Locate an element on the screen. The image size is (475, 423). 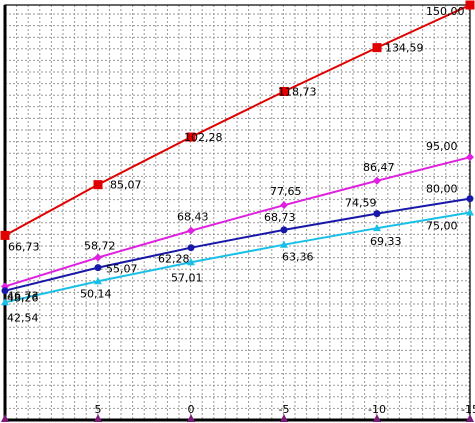
x-tick-label: 0 is located at coordinates (191, 409).